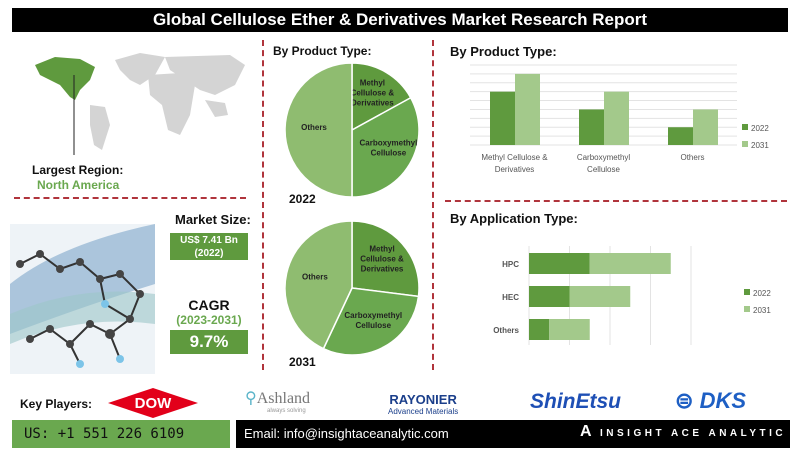  What do you see at coordinates (514, 157) in the screenshot?
I see `category-label-line: Methyl Cellulose &` at bounding box center [514, 157].